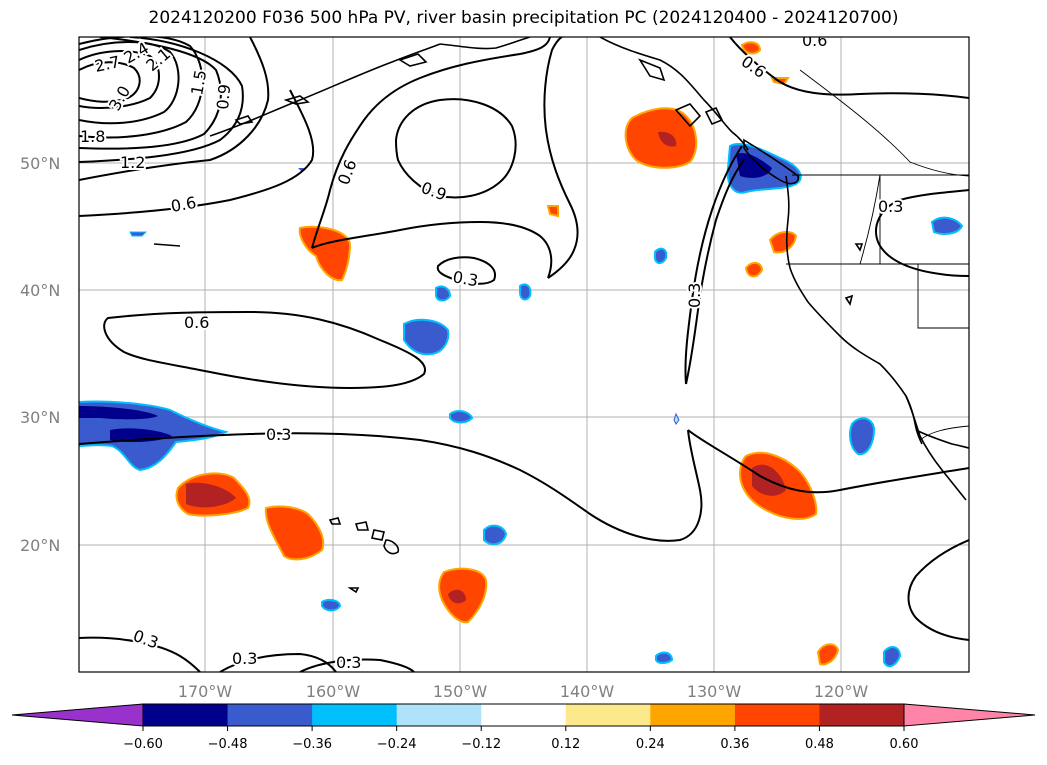 This screenshot has width=1047, height=765. Describe the element at coordinates (40, 417) in the screenshot. I see `lat-tick-label: 30°N` at that location.